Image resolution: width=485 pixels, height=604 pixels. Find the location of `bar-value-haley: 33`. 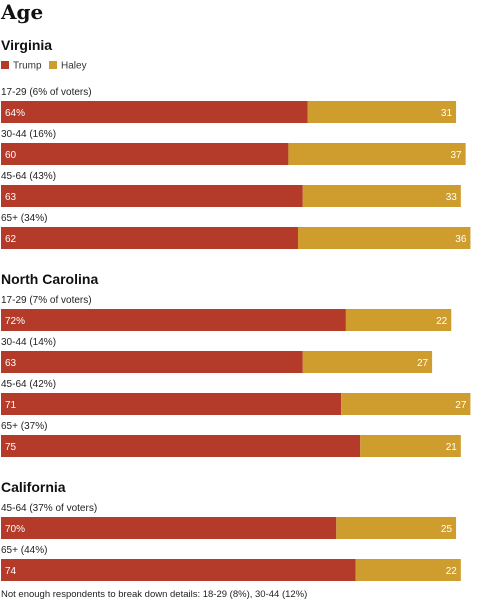

bar-value-haley: 33 is located at coordinates (452, 197).